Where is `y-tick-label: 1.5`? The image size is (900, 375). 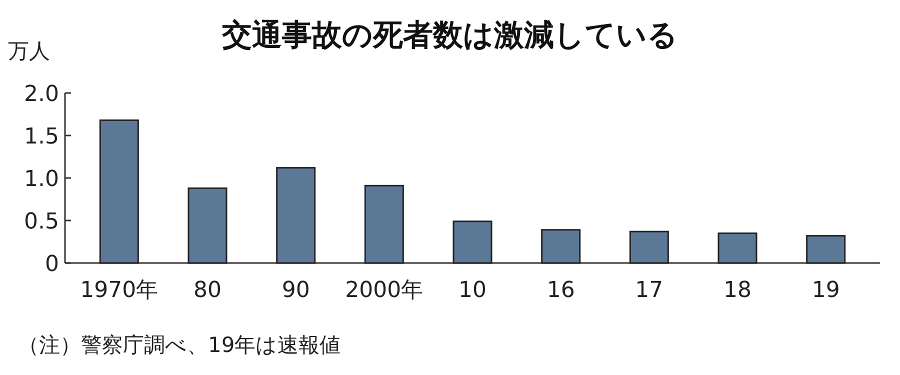 y-tick-label: 1.5 is located at coordinates (41, 137).